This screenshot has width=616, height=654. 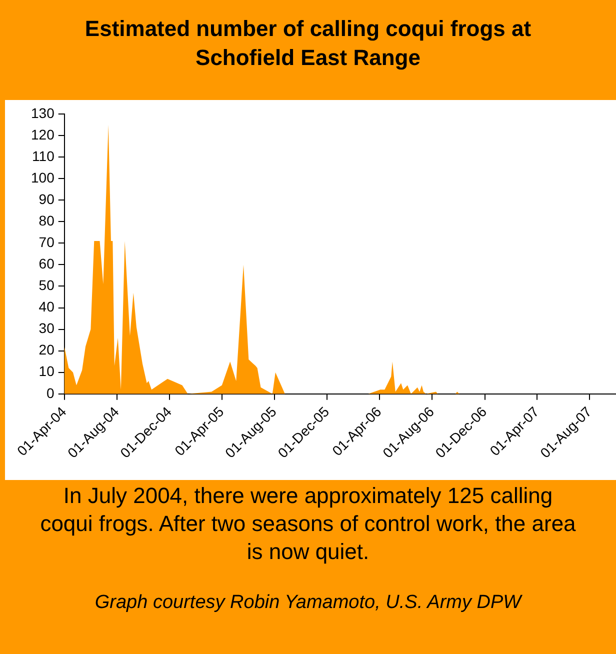 What do you see at coordinates (308, 43) in the screenshot?
I see `chart-title: Estimated number of calling coqui frogs at Schofield East Range` at bounding box center [308, 43].